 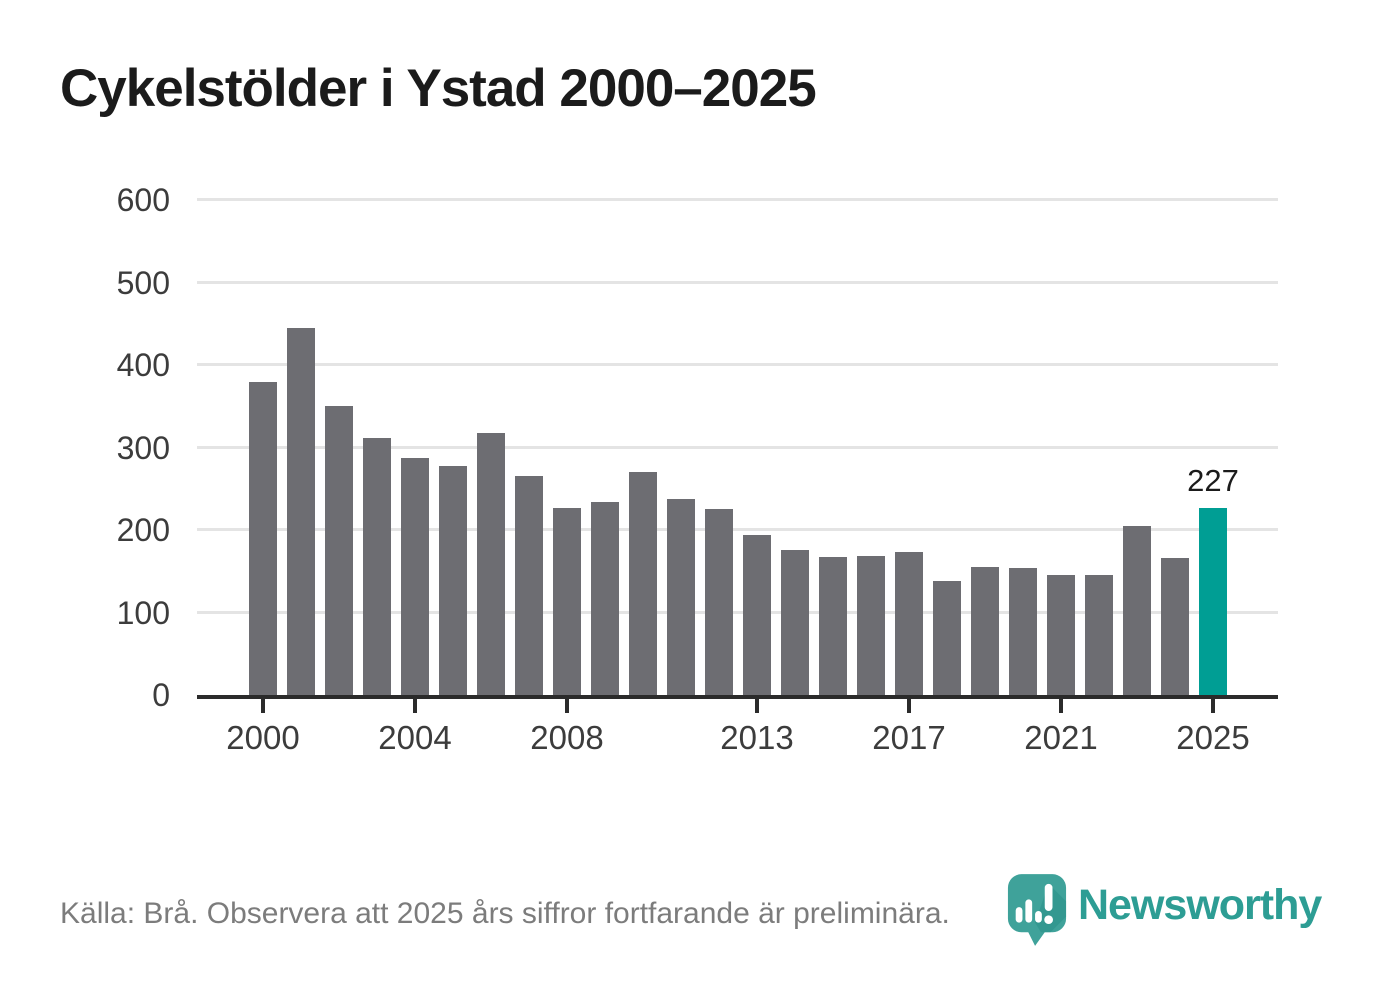 What do you see at coordinates (567, 737) in the screenshot?
I see `xtick-label-2008: 2008` at bounding box center [567, 737].